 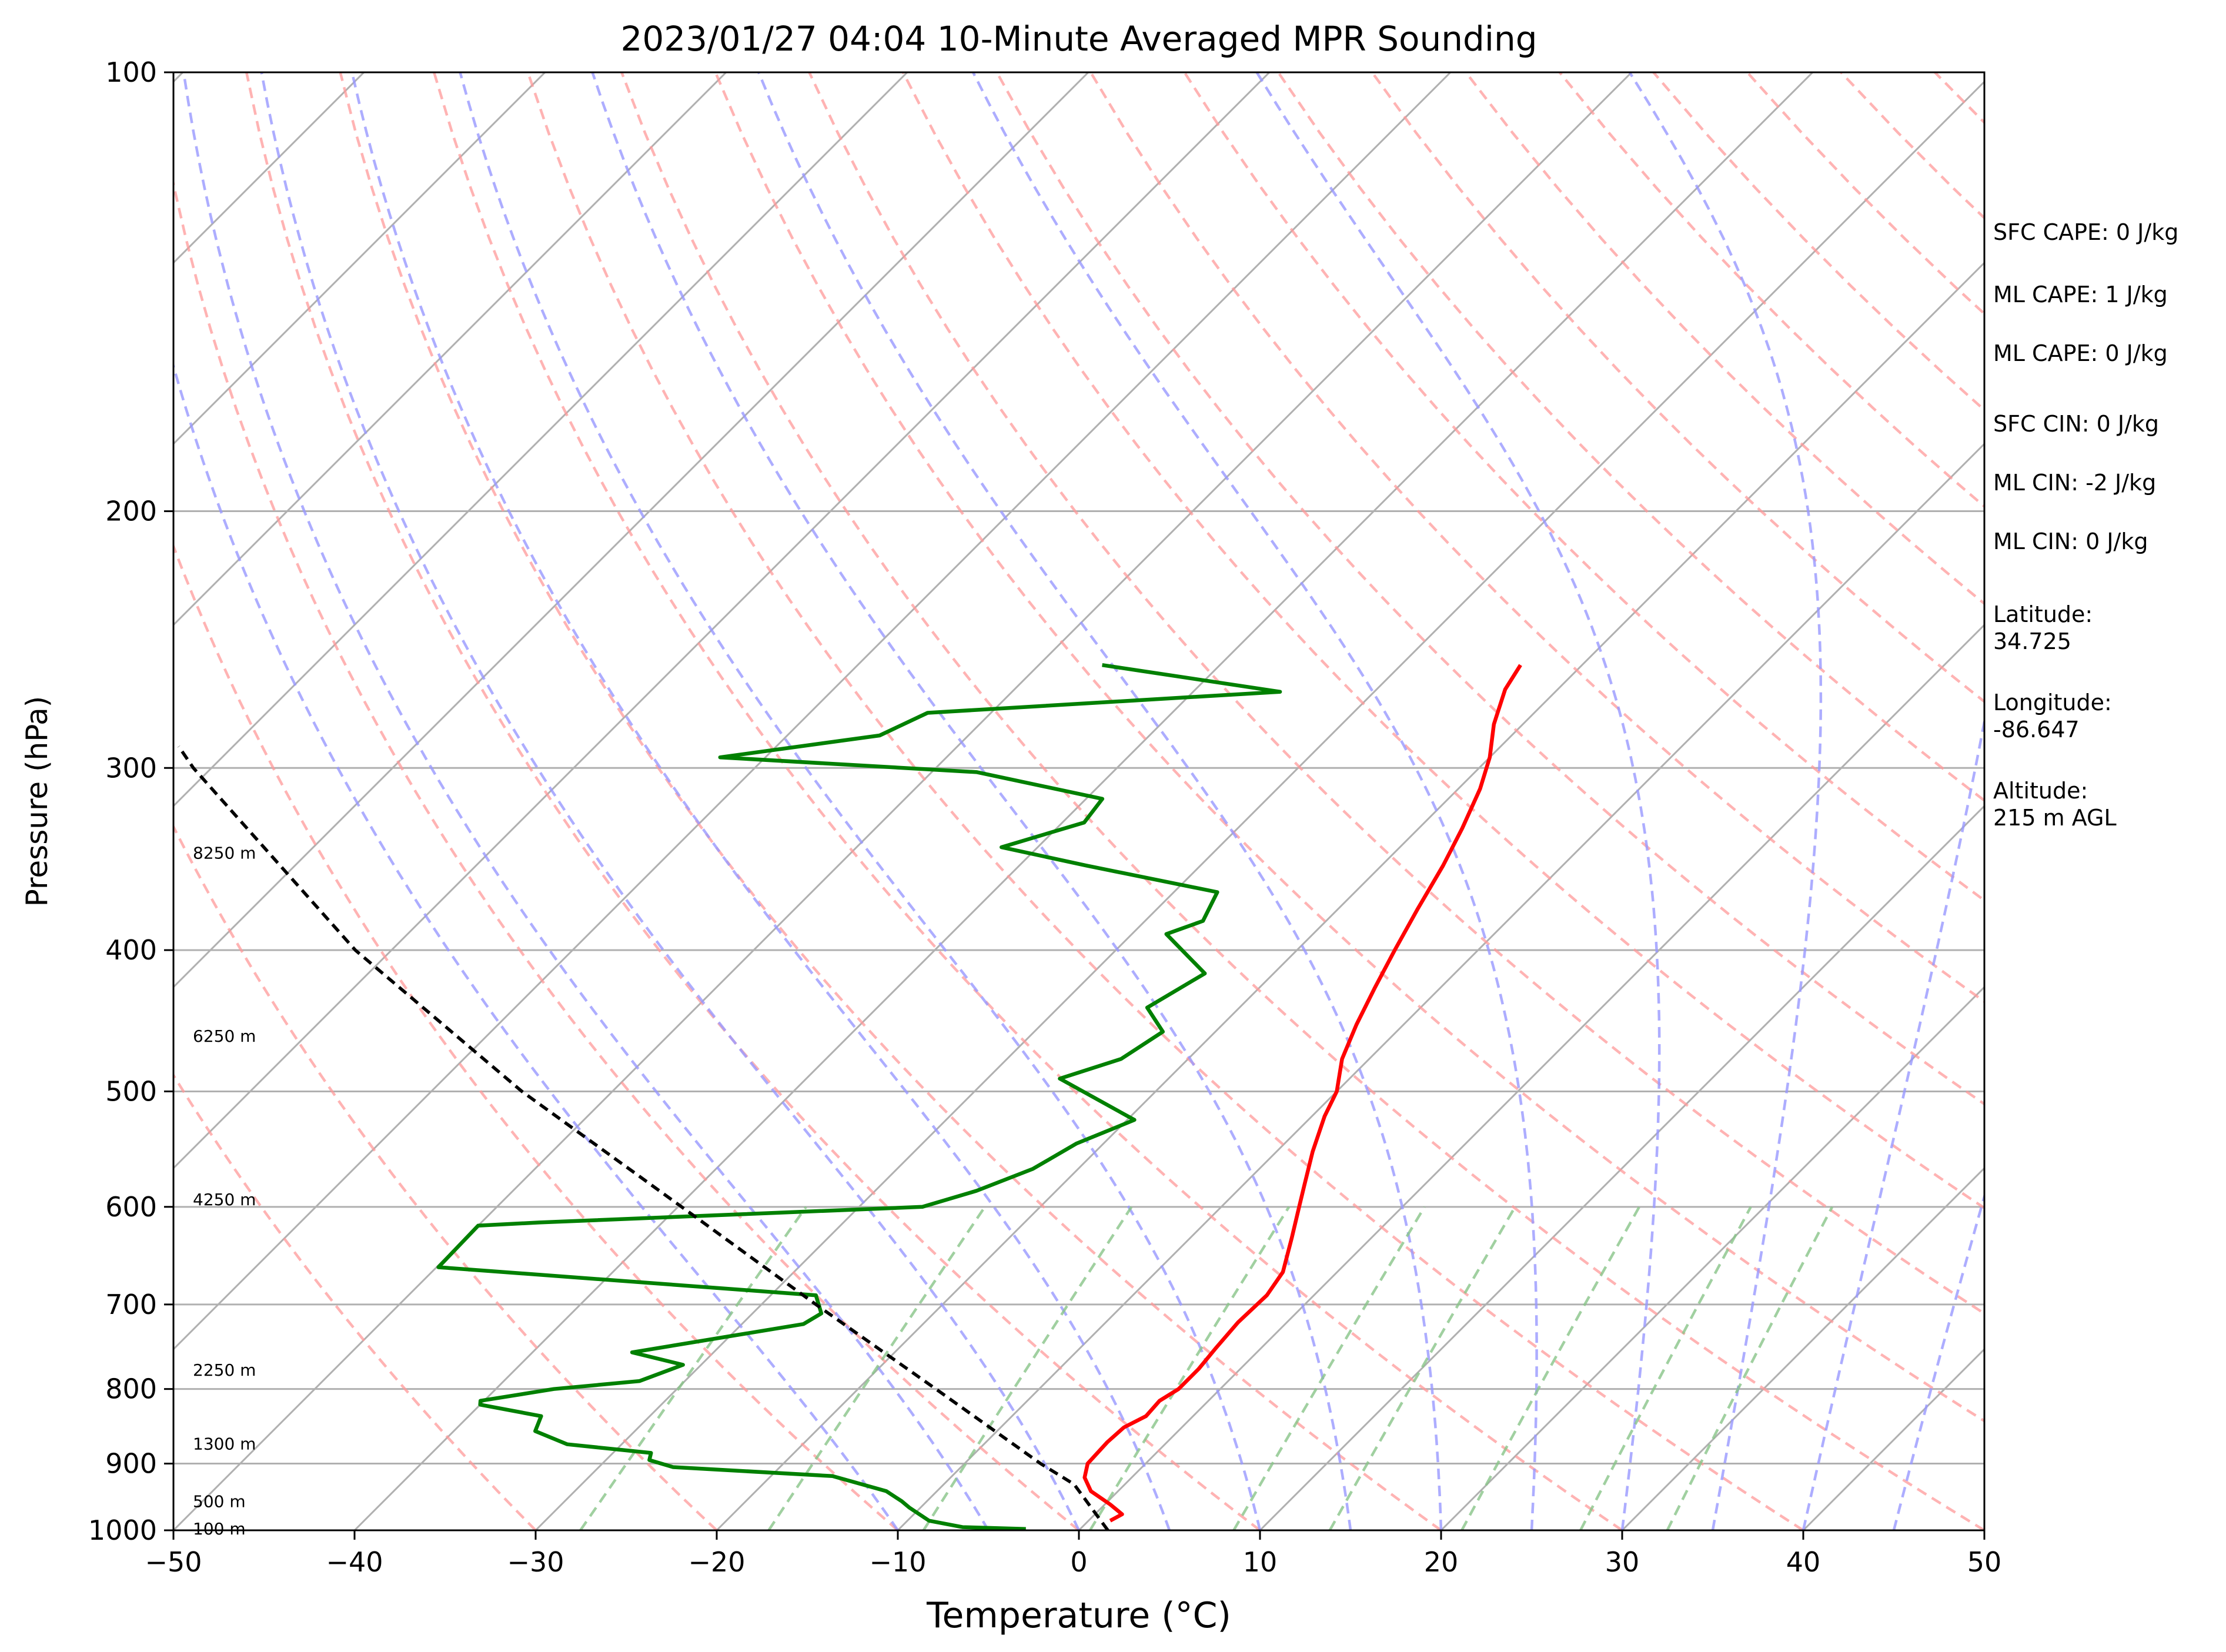 I want to click on height-label: 2250 m, so click(x=224, y=1370).